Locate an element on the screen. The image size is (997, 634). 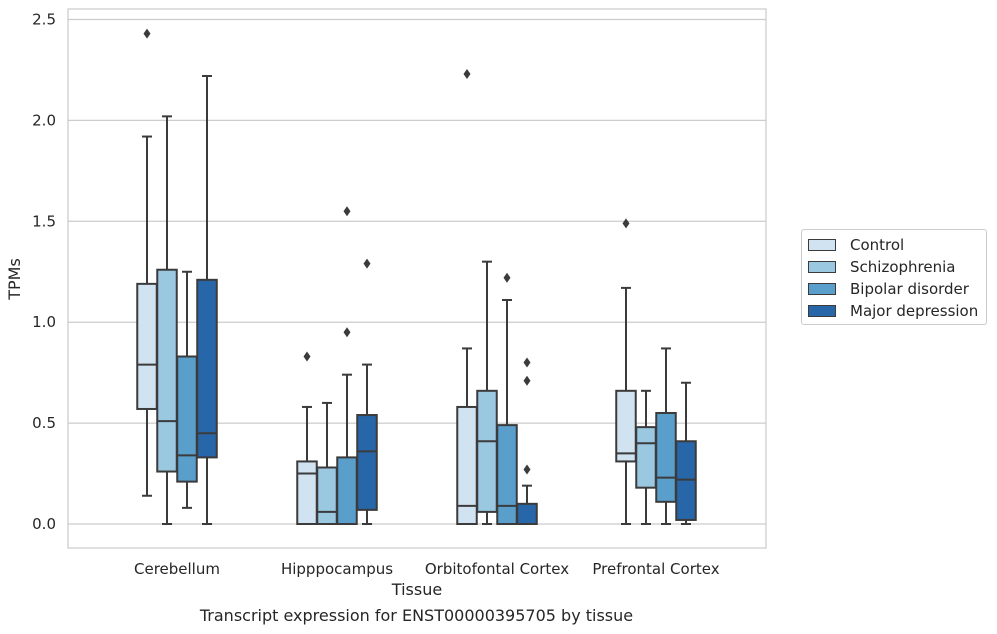
y-tick-label: 1.0 is located at coordinates (44, 322).